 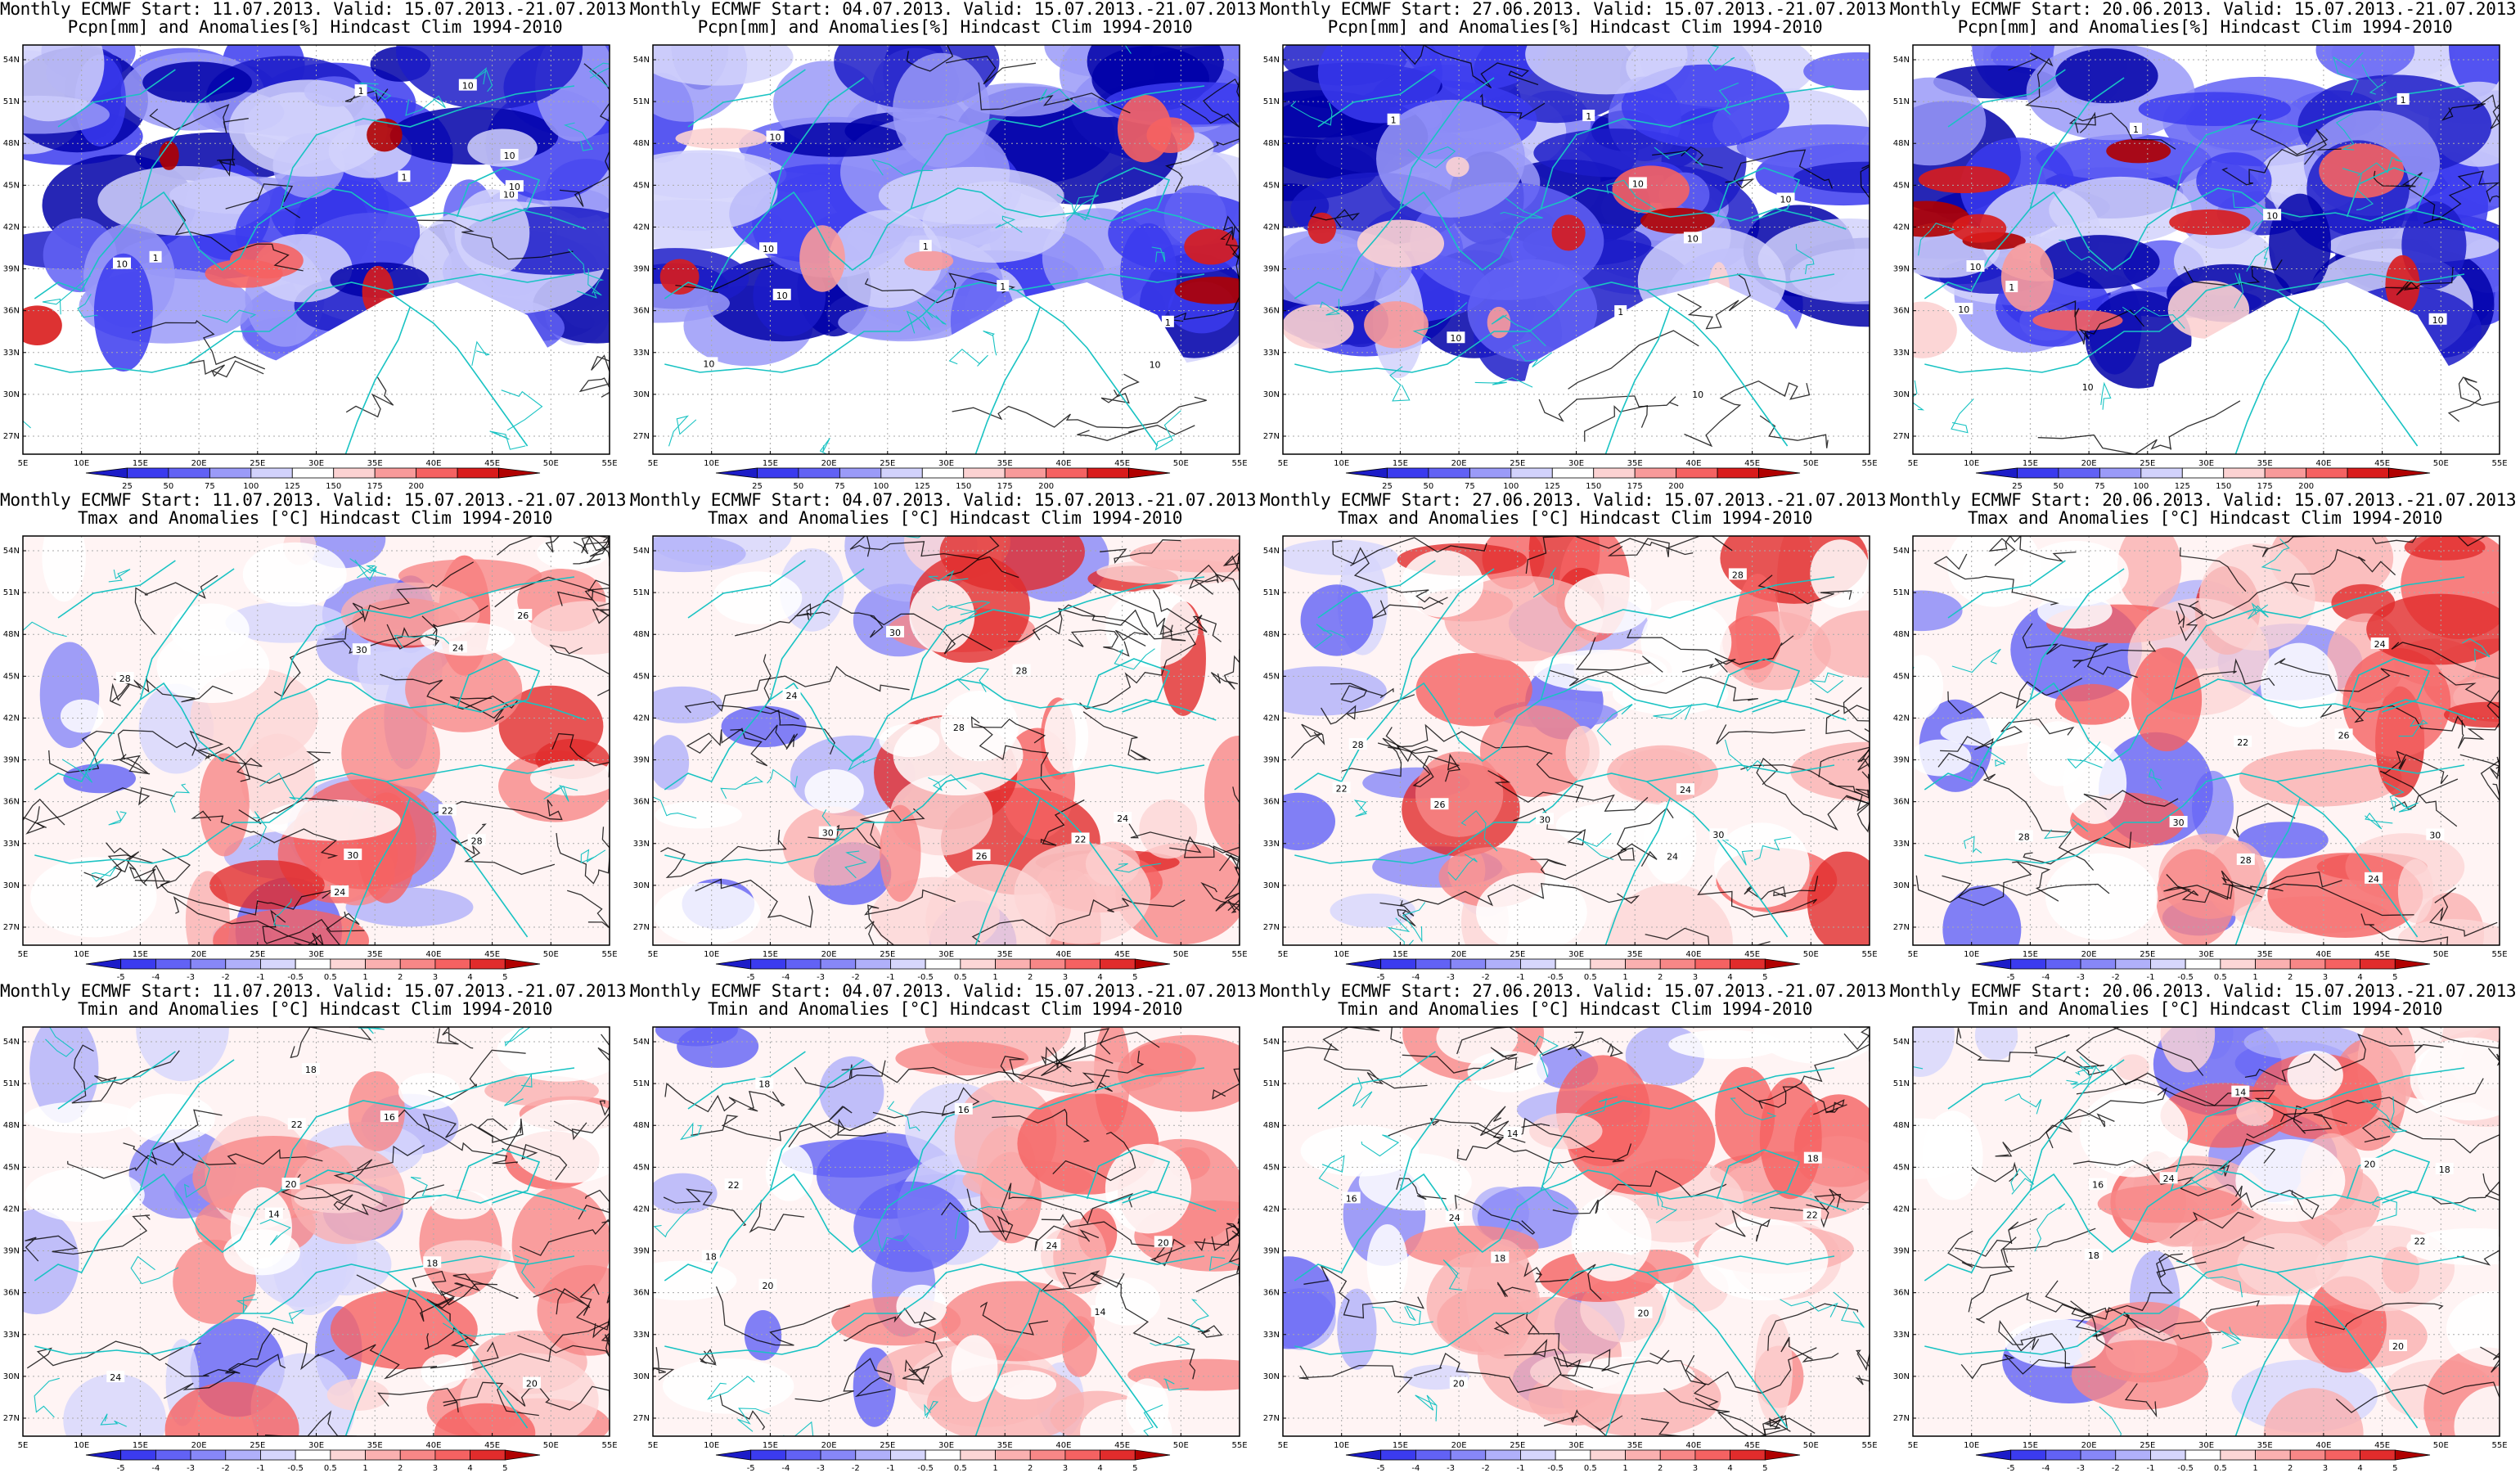 What do you see at coordinates (1591, 977) in the screenshot?
I see `colorbar-label: 0.5` at bounding box center [1591, 977].